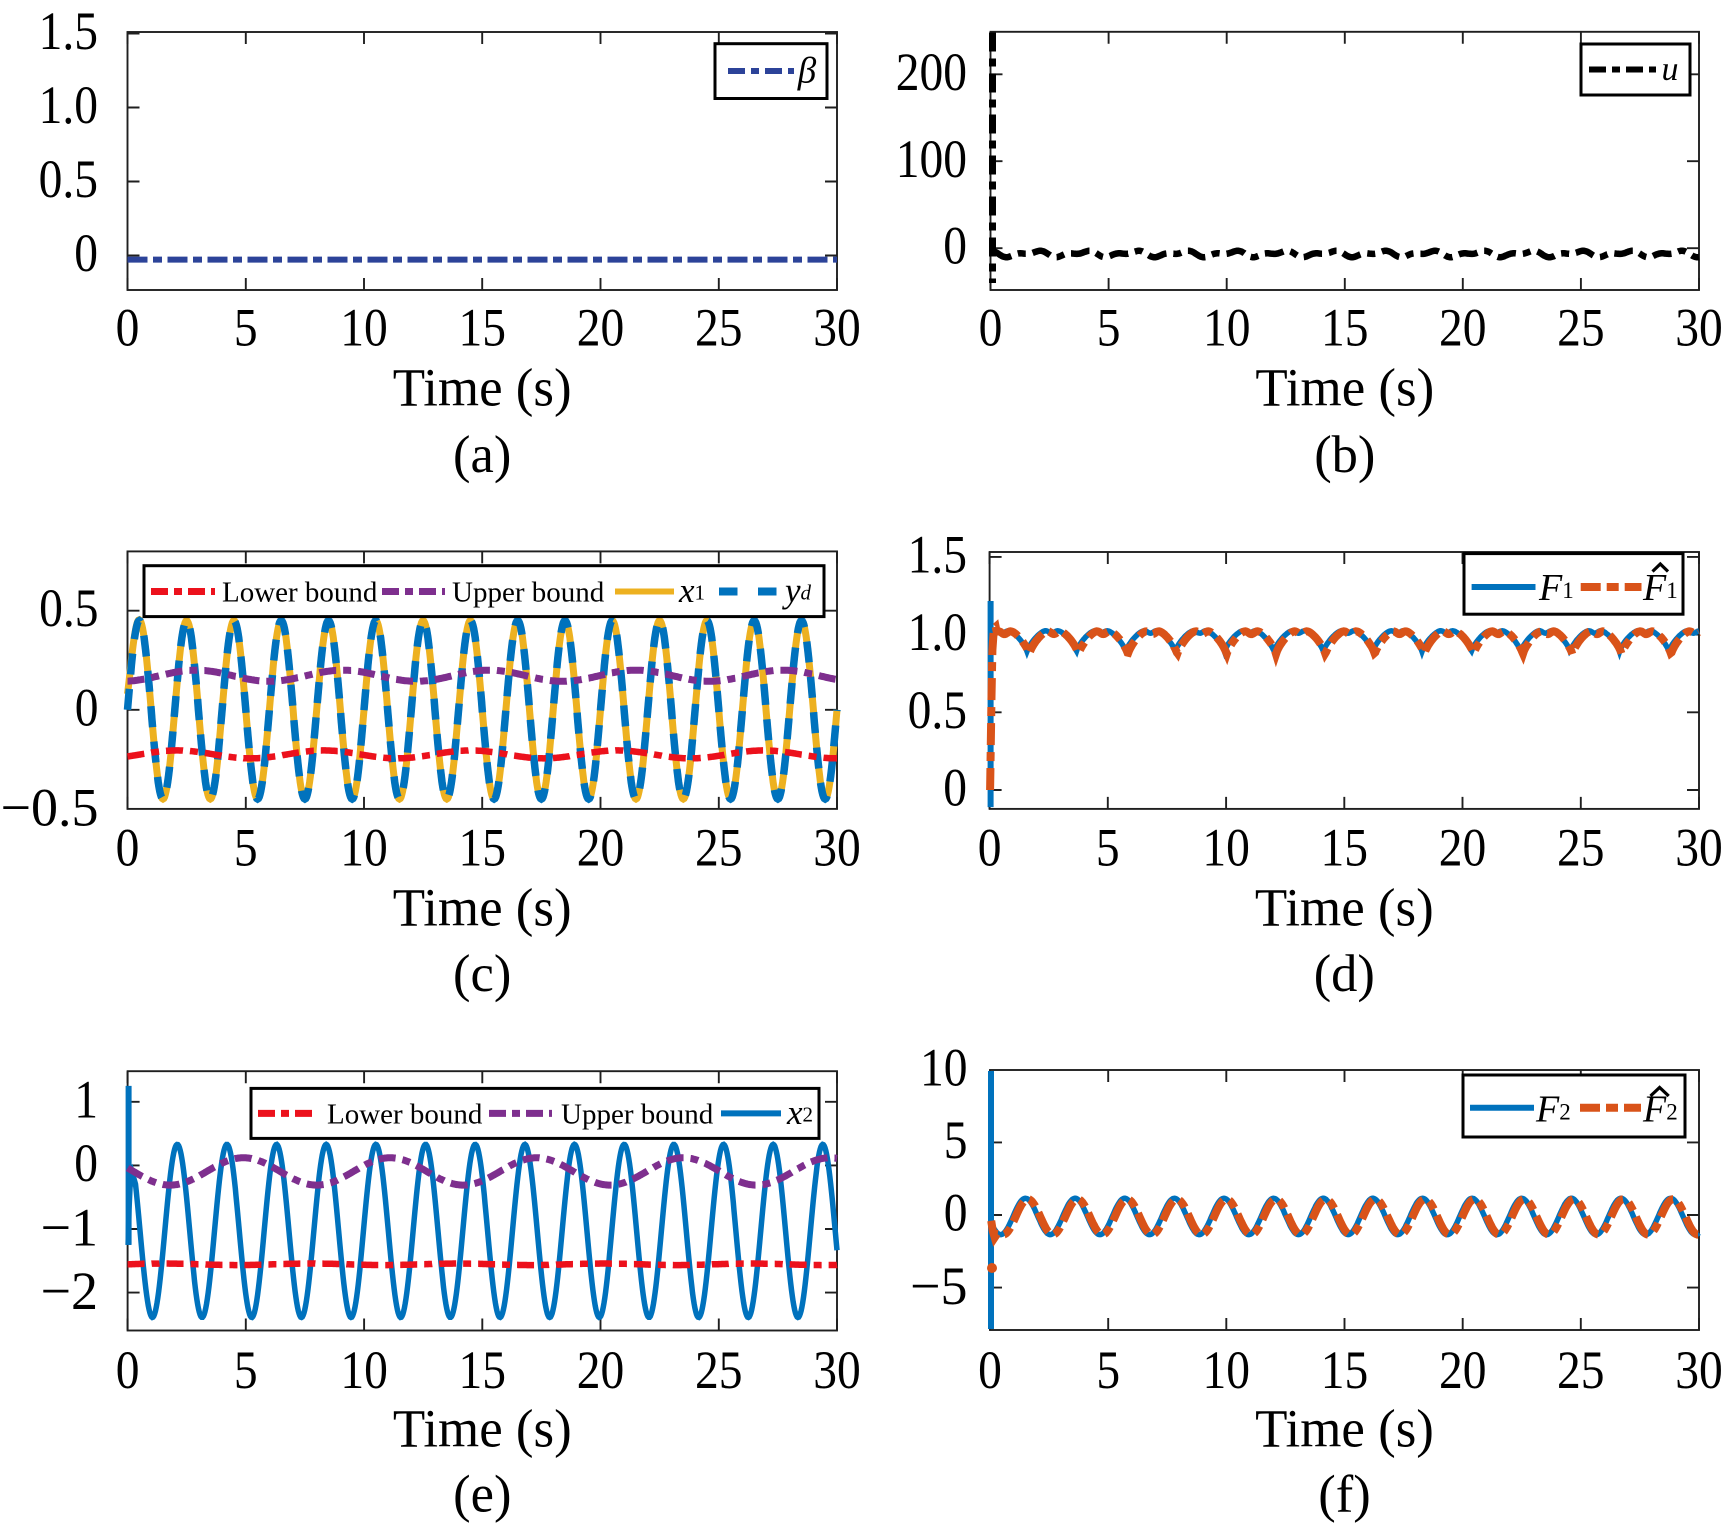 Image resolution: width=1732 pixels, height=1533 pixels. I want to click on svg-text: (f), so click(1344, 1495).